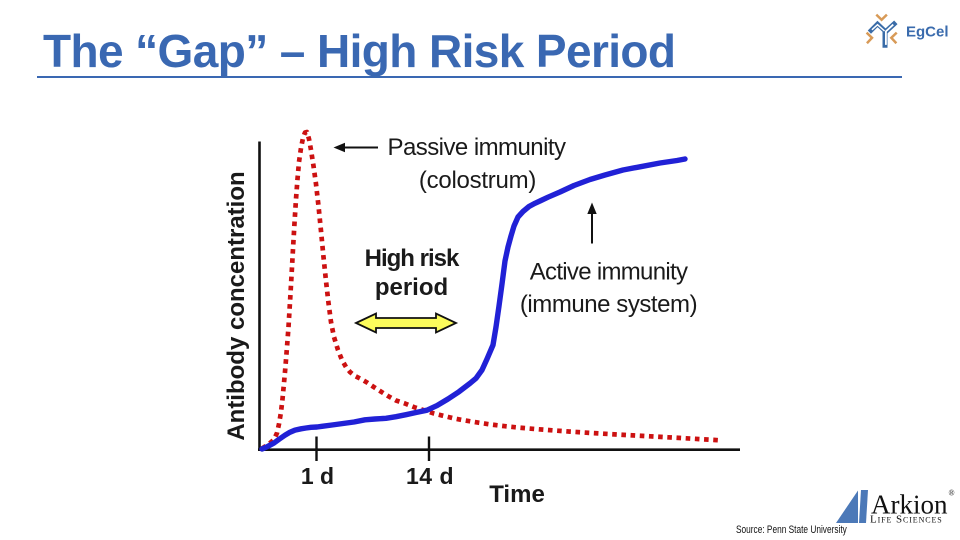 The height and width of the screenshot is (540, 960). What do you see at coordinates (517, 494) in the screenshot?
I see `svg-text: Time` at bounding box center [517, 494].